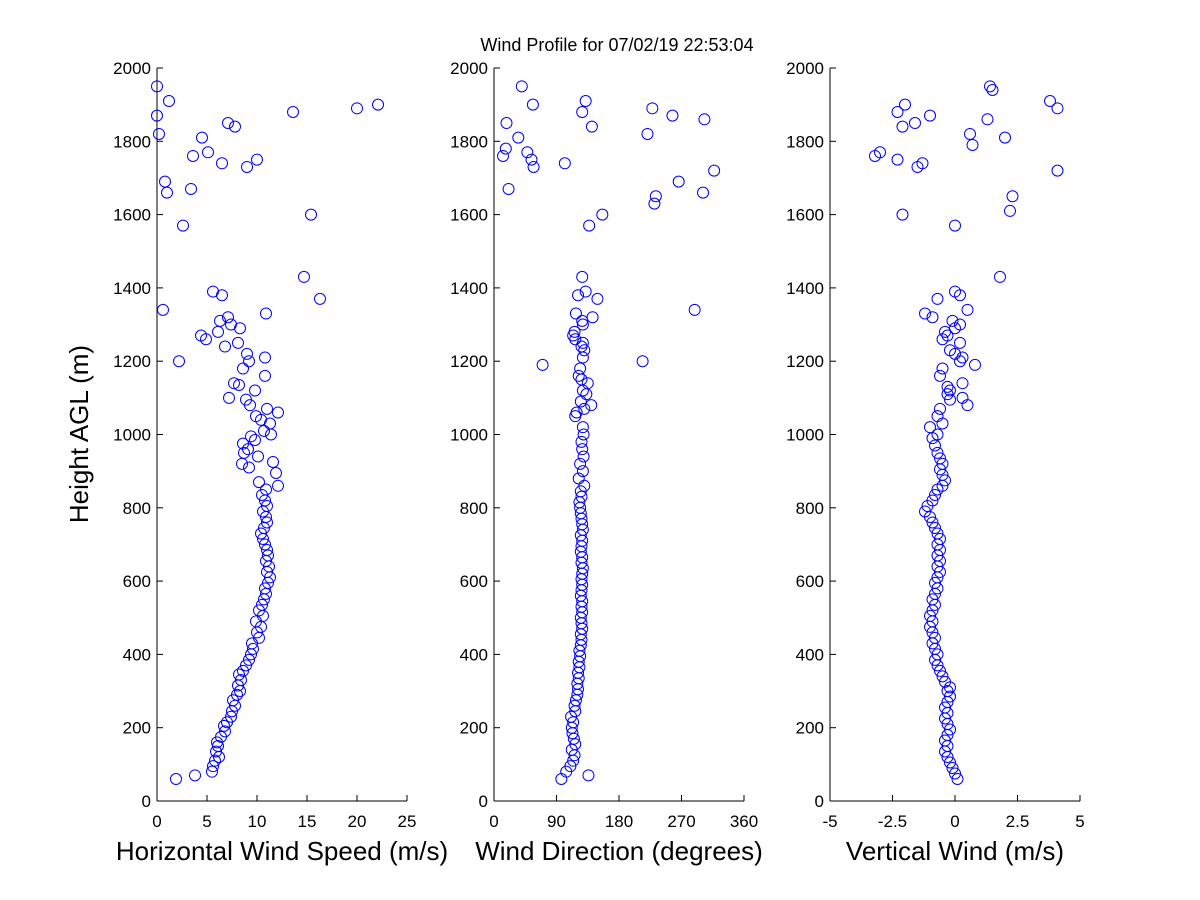  Describe the element at coordinates (146, 801) in the screenshot. I see `y-tick-label: 0` at that location.